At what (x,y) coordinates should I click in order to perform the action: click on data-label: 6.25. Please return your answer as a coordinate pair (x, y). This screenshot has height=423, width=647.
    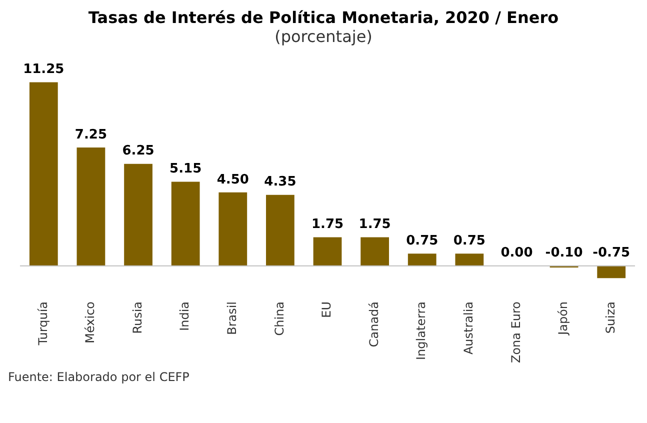
    Looking at the image, I should click on (138, 151).